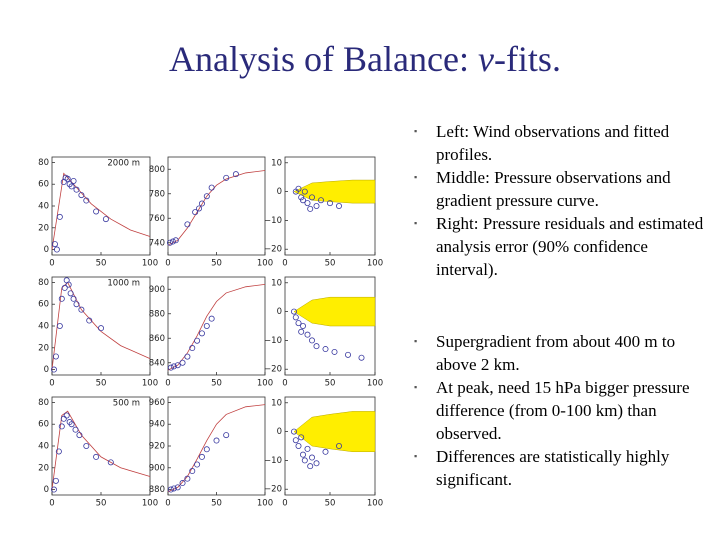 The image size is (720, 540). Describe the element at coordinates (157, 339) in the screenshot. I see `y-tick-label: 860` at that location.